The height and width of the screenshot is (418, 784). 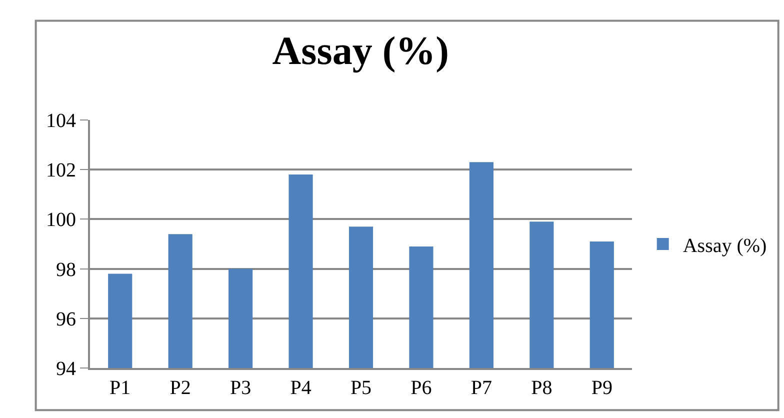 I want to click on x-tick-label: P5, so click(x=361, y=388).